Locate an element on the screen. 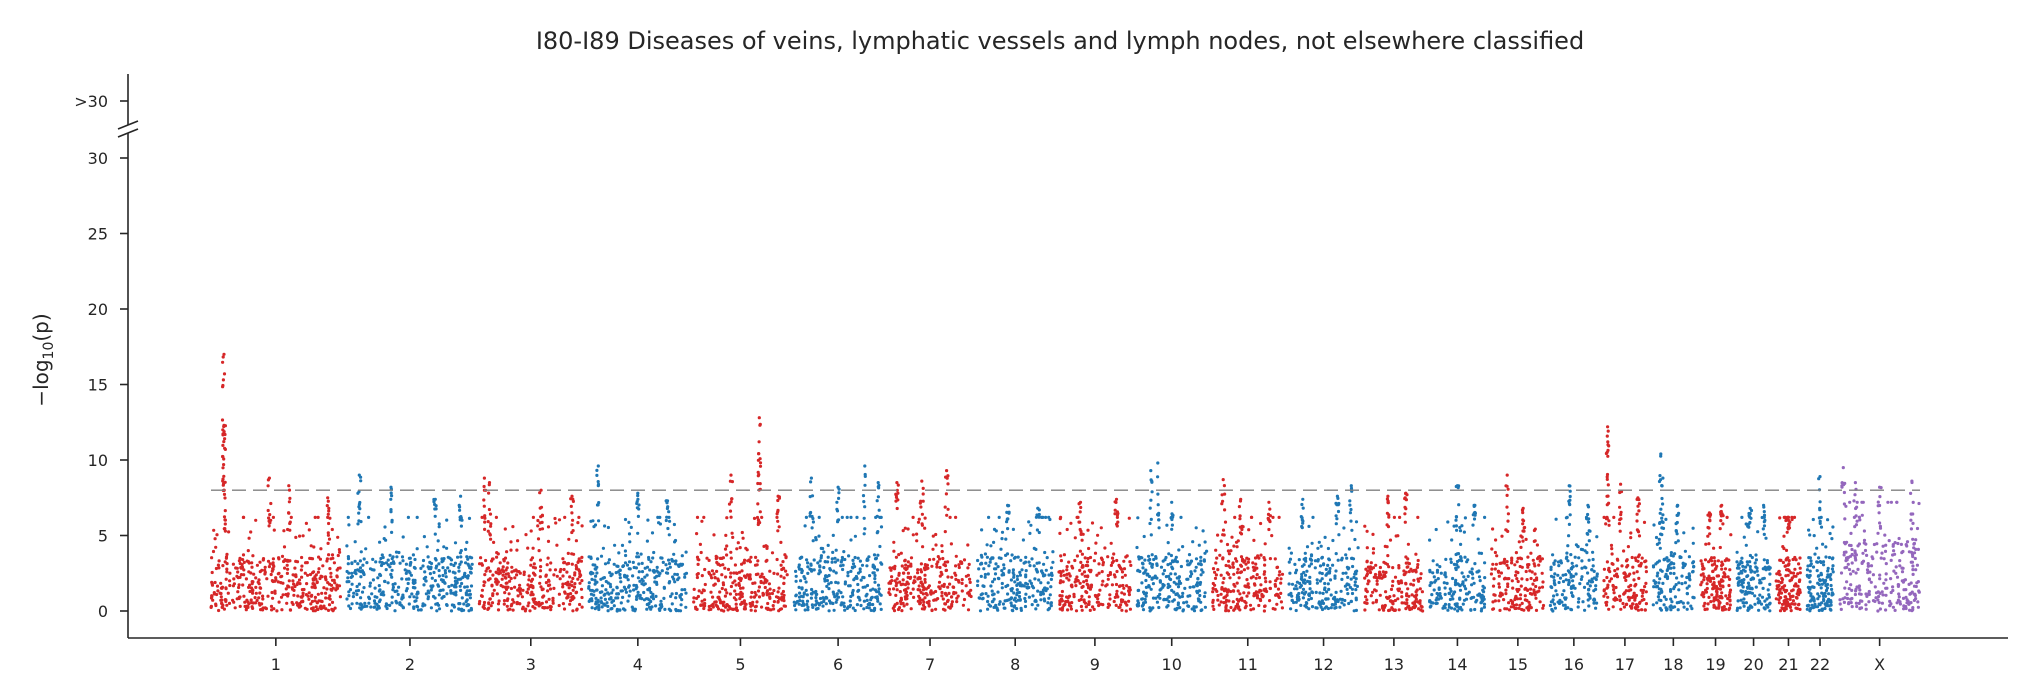  chromosome-14-points is located at coordinates (1457, 548).